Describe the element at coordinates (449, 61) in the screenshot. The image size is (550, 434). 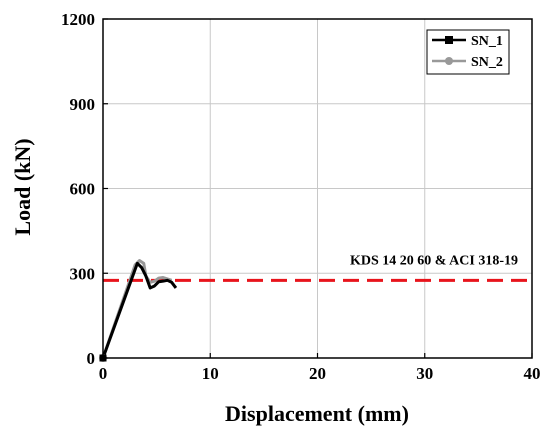
I see `legend-sn2-marker` at that location.